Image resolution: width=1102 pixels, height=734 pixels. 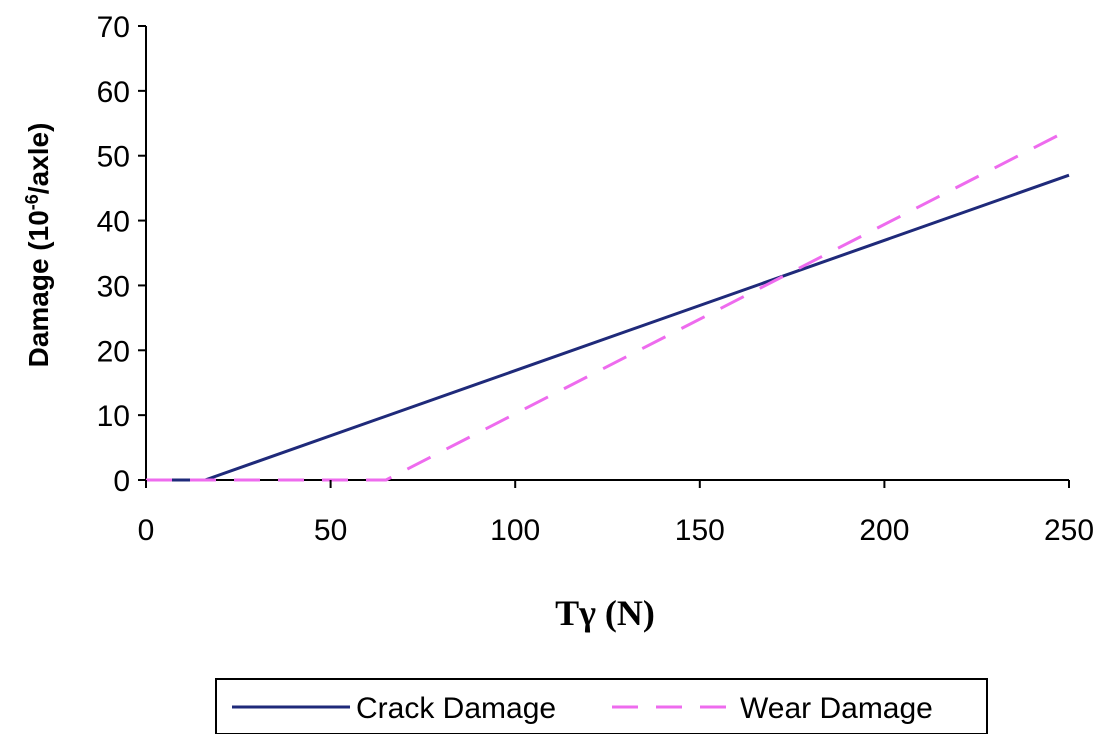 I want to click on legend-label-wear: Wear Damage, so click(x=836, y=708).